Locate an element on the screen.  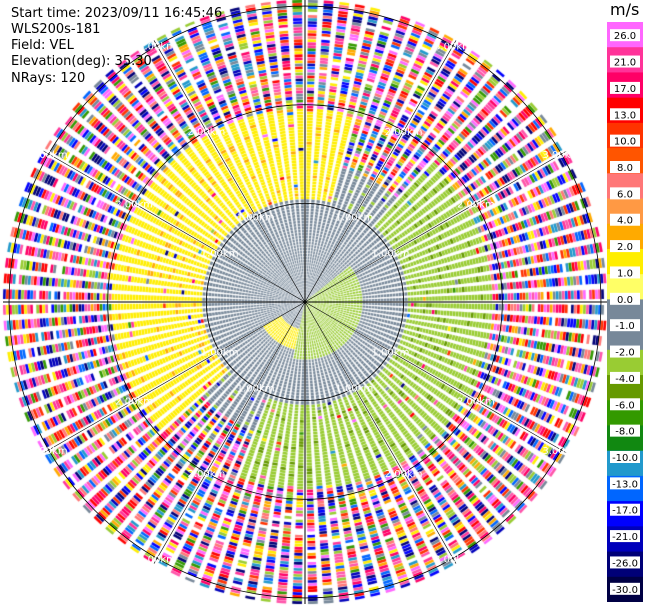
colorbar-tick-label: 4.0 is located at coordinates (625, 221).